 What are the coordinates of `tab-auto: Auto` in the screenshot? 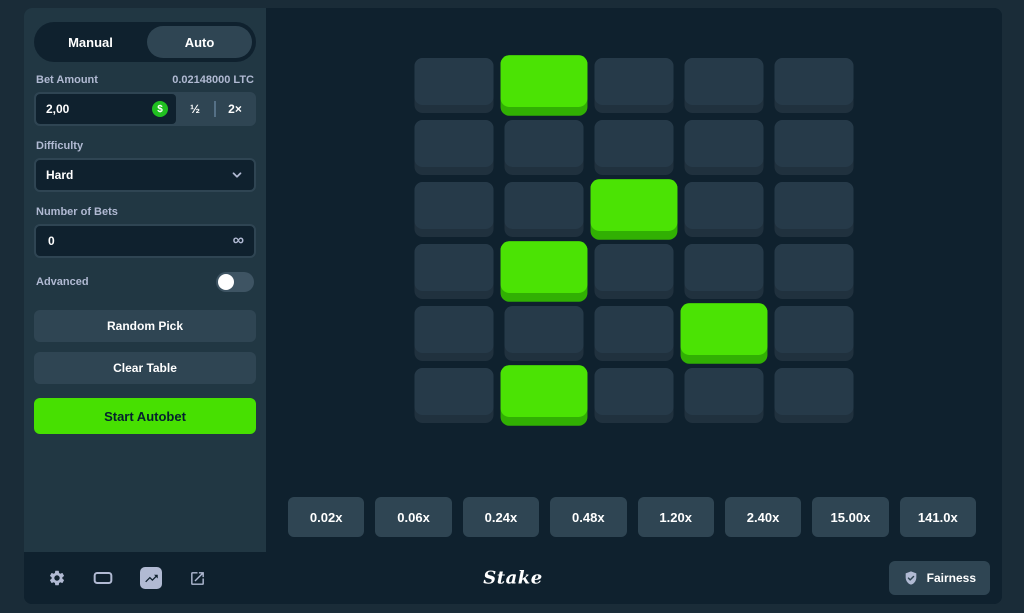 It's located at (199, 42).